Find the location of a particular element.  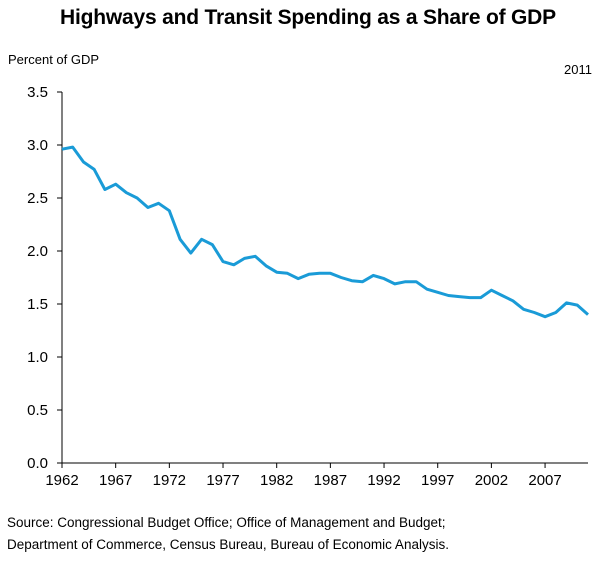

y-tick-label: 2.0 is located at coordinates (37, 251).